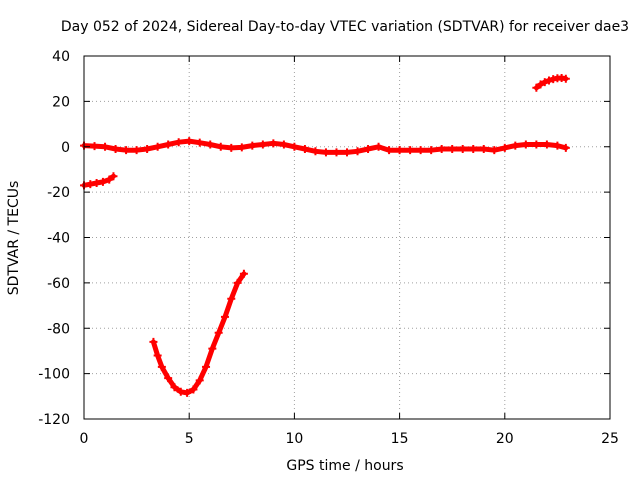 This screenshot has width=640, height=480. I want to click on y-tick-label: -60, so click(58, 284).